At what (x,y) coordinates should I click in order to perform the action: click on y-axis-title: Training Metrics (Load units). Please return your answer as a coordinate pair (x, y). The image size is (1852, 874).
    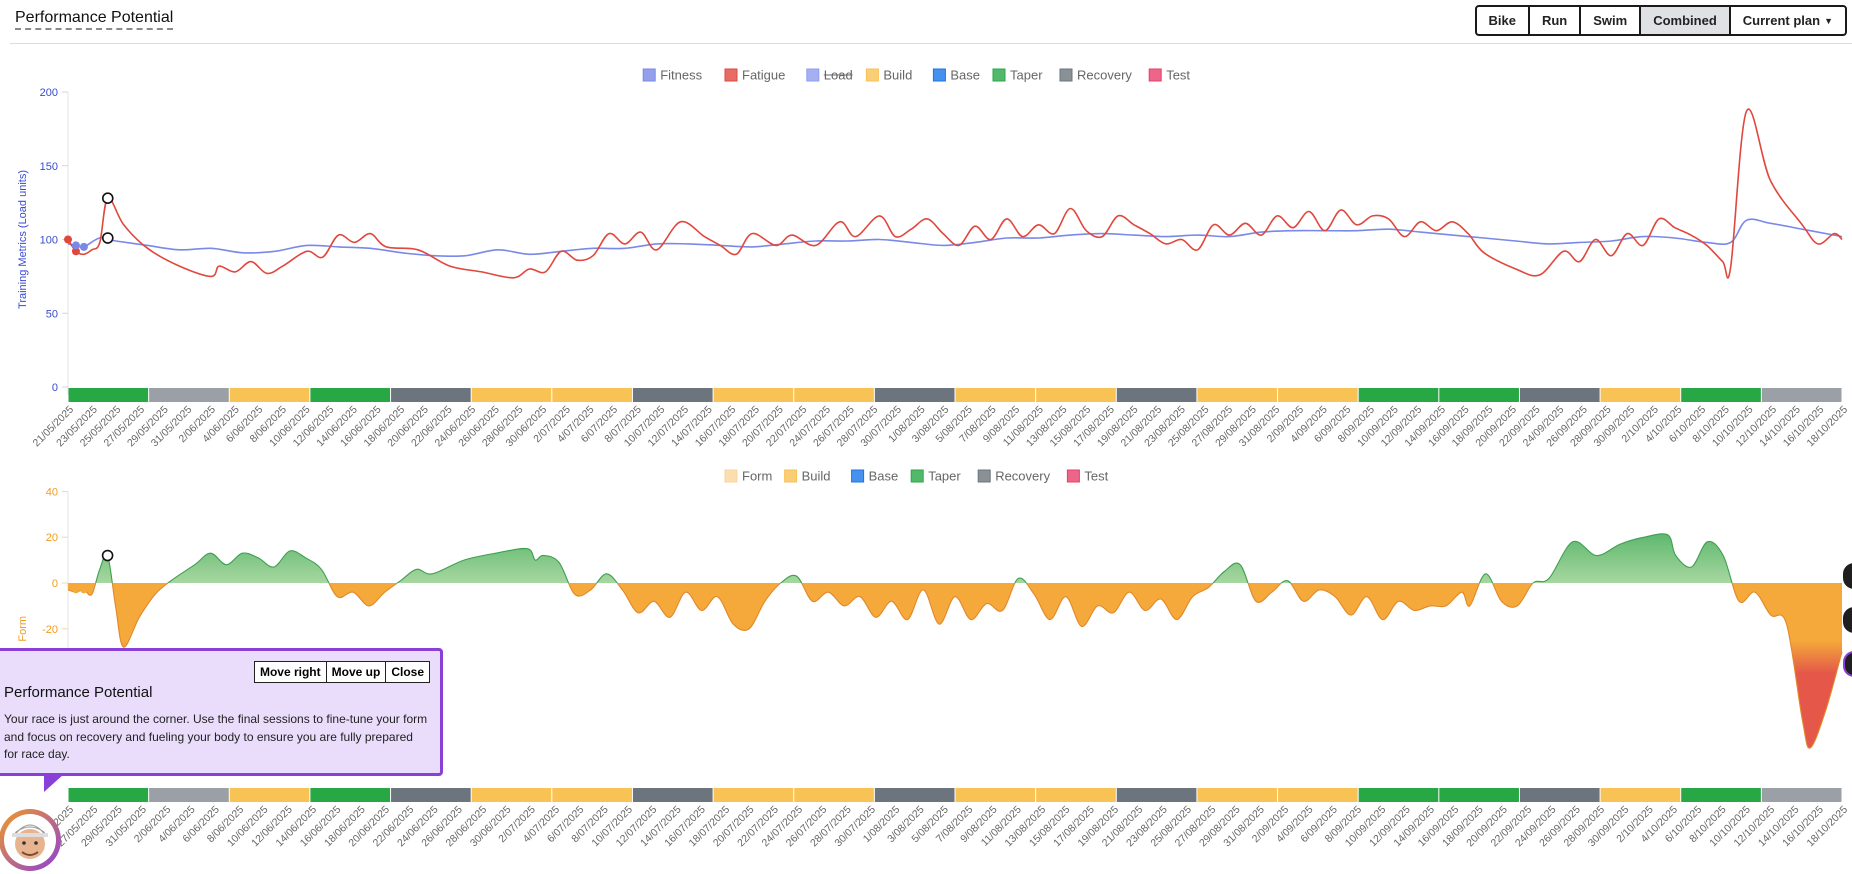
    Looking at the image, I should click on (23, 239).